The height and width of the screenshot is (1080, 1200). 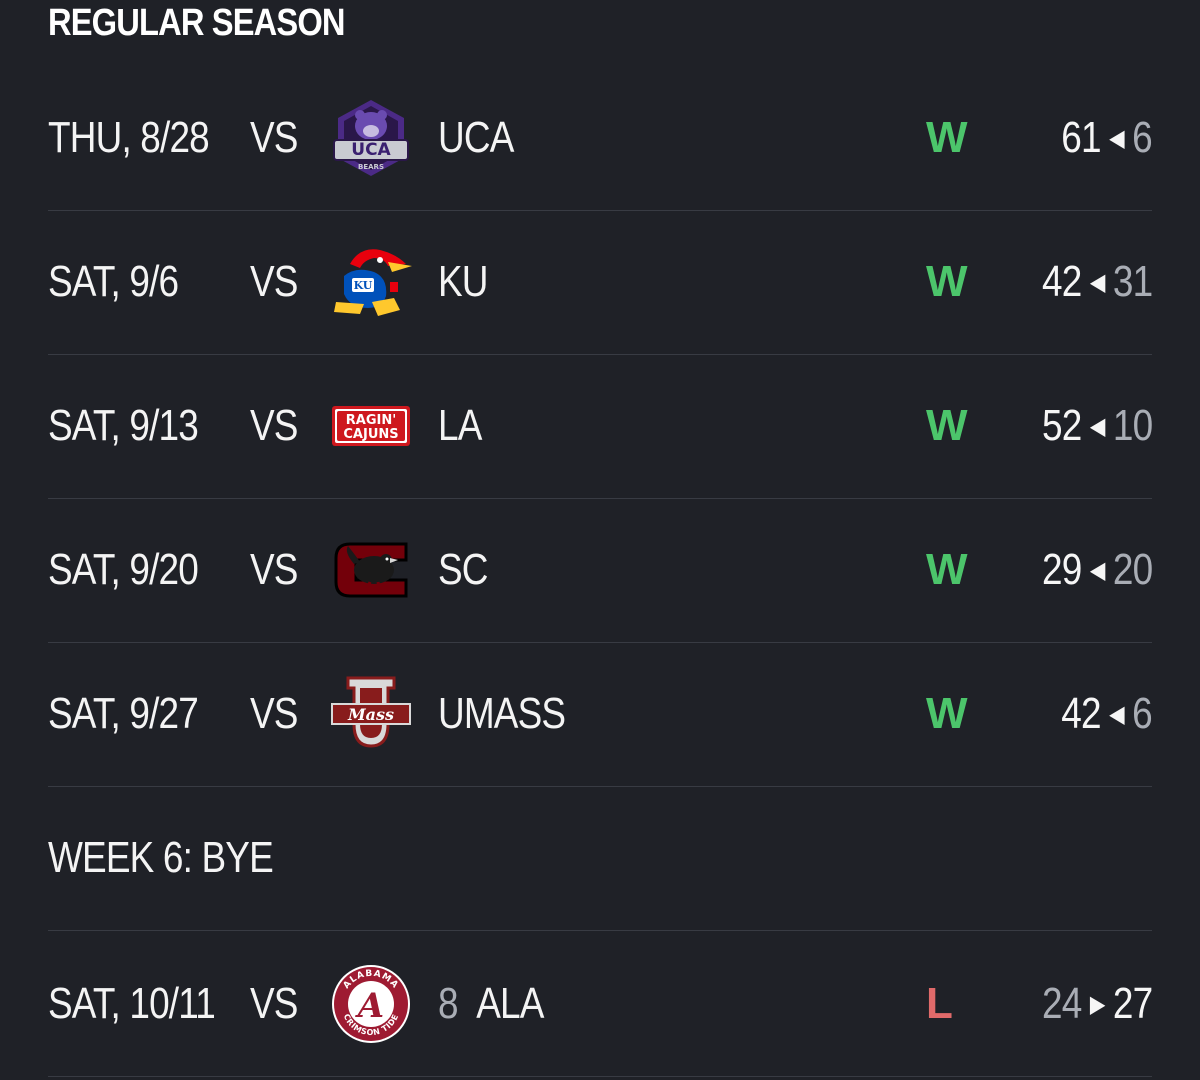 What do you see at coordinates (1081, 137) in the screenshot?
I see `team-score: 61` at bounding box center [1081, 137].